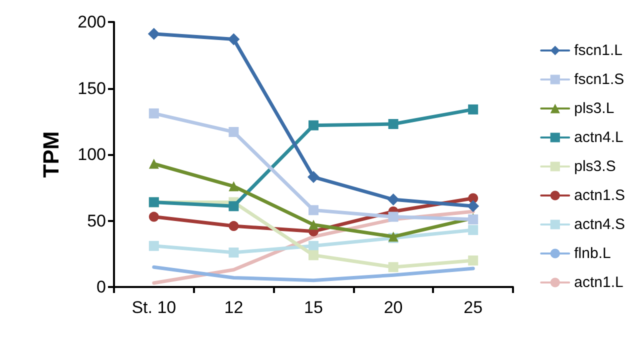 This screenshot has width=636, height=339. Describe the element at coordinates (101, 287) in the screenshot. I see `y-tick-label: 0` at that location.